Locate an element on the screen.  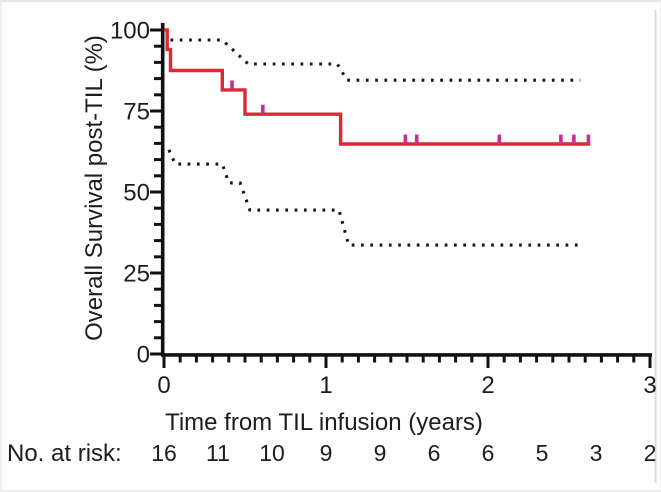
x-tick-label: 2 is located at coordinates (487, 385).